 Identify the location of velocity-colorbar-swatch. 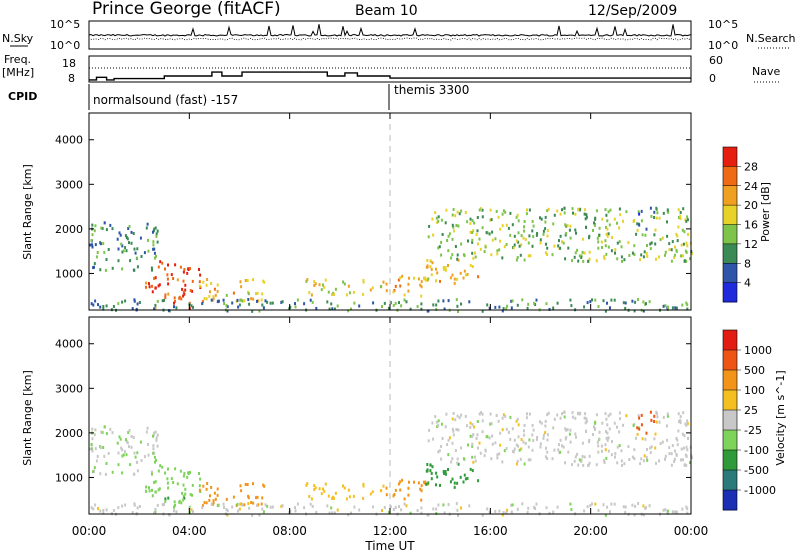
(730, 420).